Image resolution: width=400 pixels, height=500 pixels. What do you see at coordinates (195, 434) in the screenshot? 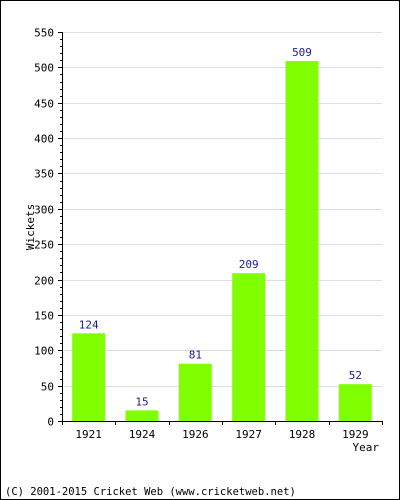
I see `x-tick-label: 1926` at bounding box center [195, 434].